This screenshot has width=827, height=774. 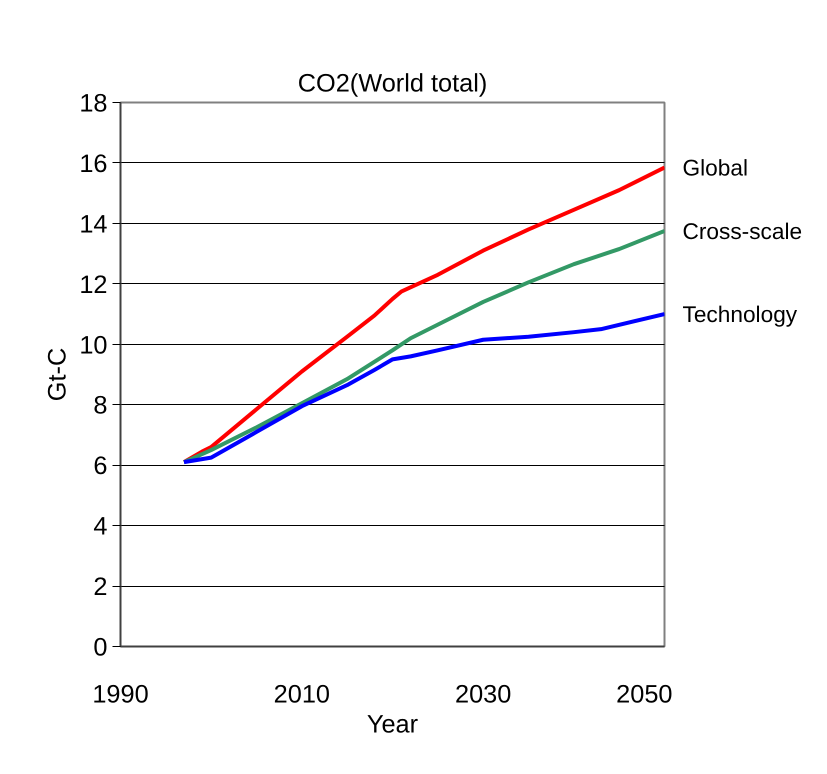 What do you see at coordinates (100, 466) in the screenshot?
I see `y-tick-label: 6` at bounding box center [100, 466].